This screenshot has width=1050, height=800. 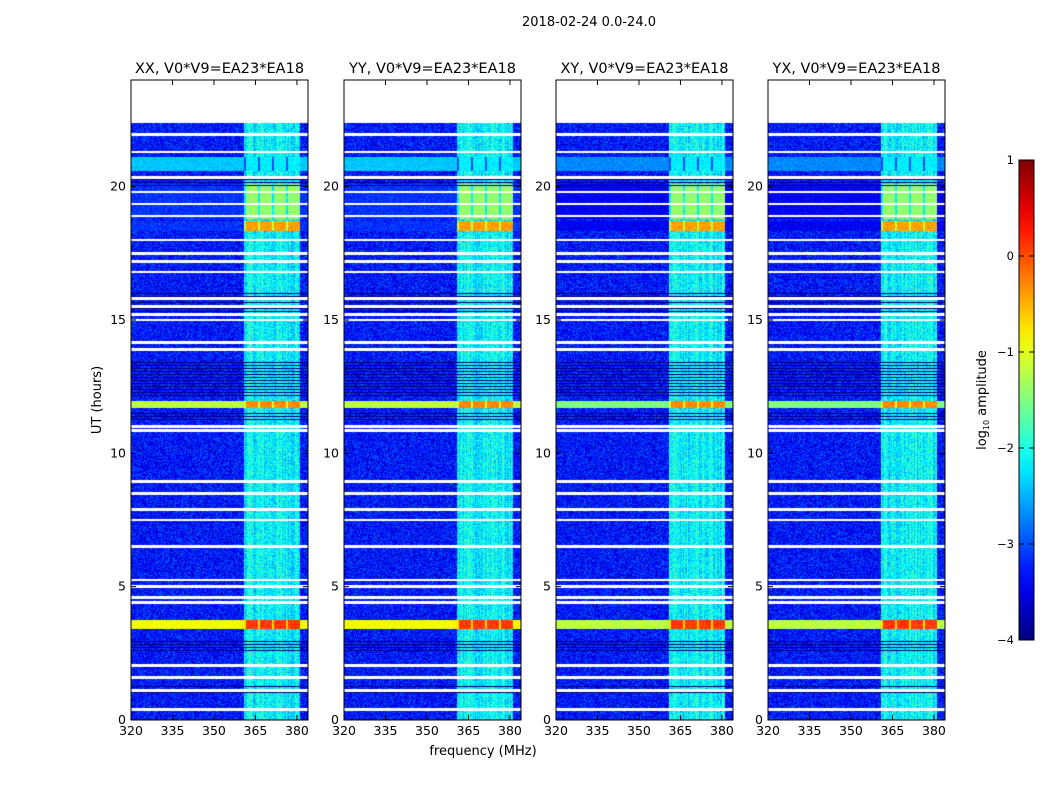 I want to click on figure-title: 2018-02-24 0.0-24.0, so click(x=589, y=22).